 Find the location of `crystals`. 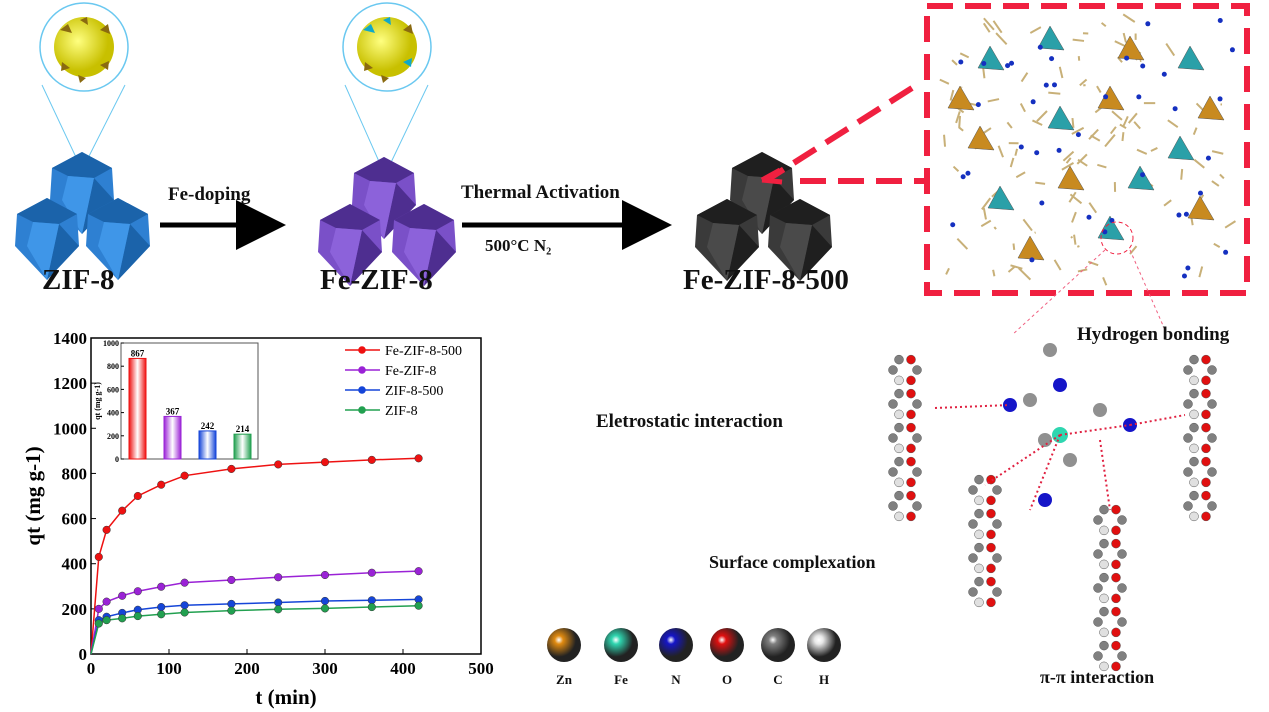

crystals is located at coordinates (423, 219).